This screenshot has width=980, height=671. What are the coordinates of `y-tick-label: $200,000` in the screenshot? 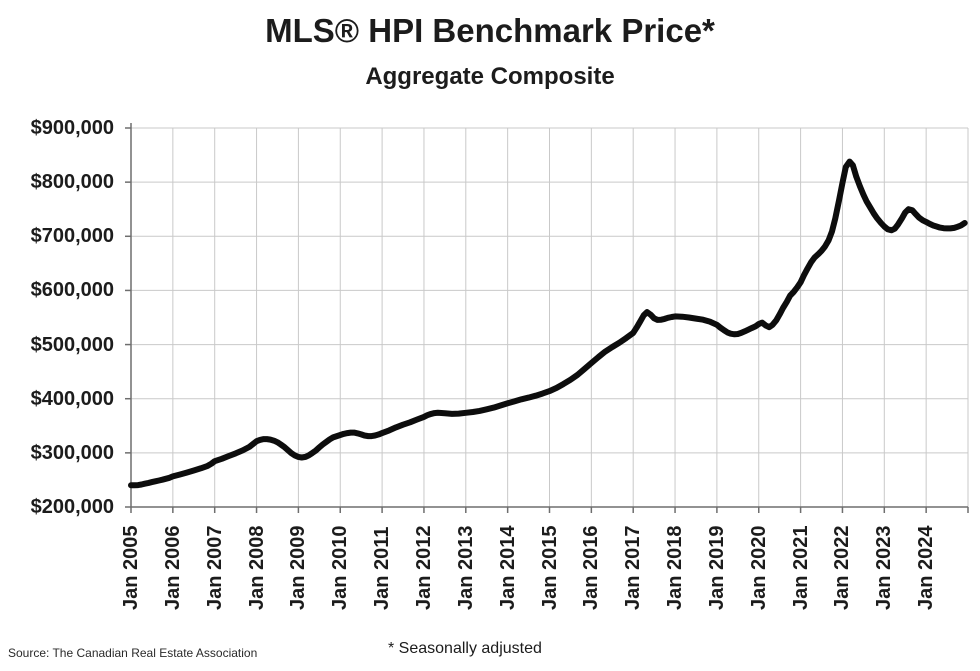 It's located at (72, 507).